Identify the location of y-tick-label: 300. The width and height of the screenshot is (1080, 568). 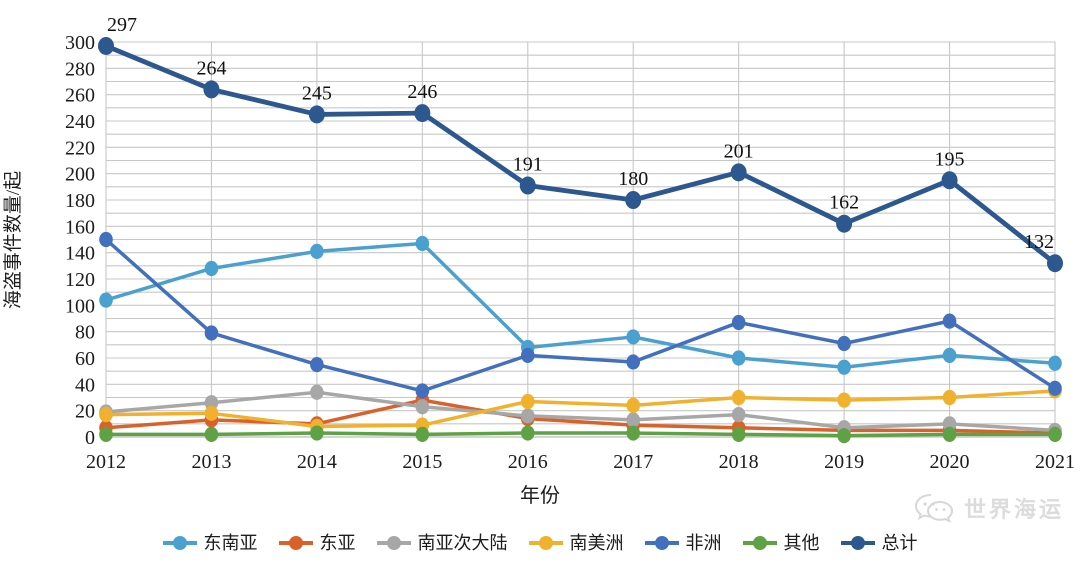
(80, 43).